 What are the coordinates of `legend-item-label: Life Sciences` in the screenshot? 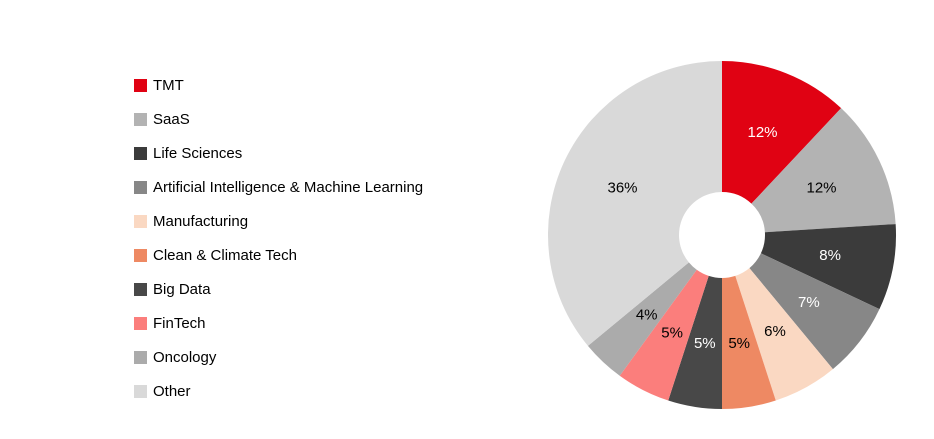 It's located at (198, 153).